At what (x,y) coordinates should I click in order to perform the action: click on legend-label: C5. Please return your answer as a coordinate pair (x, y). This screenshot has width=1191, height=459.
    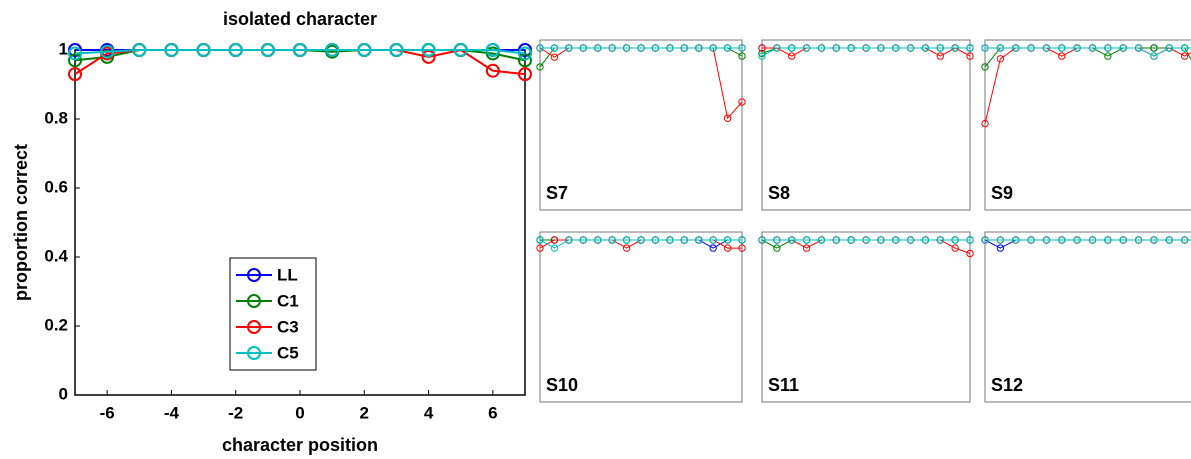
    Looking at the image, I should click on (288, 352).